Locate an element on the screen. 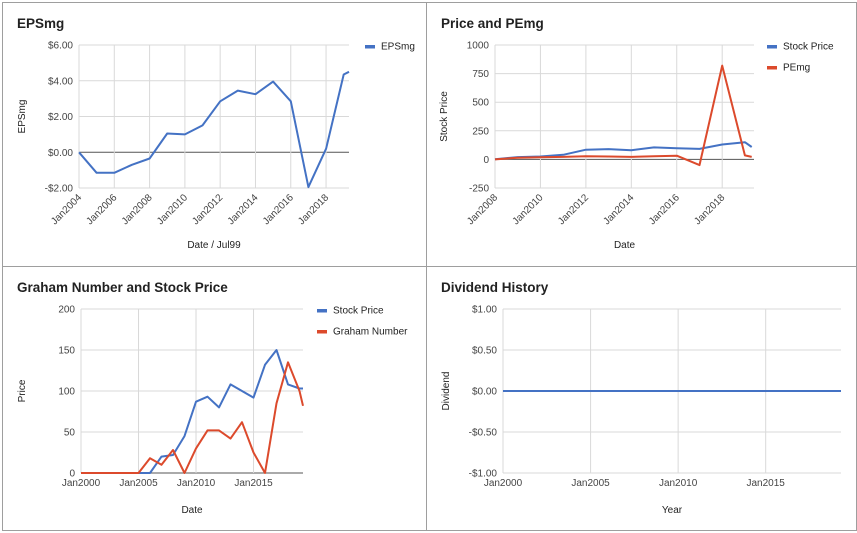 This screenshot has height=533, width=857. y-tick-label: 1000 is located at coordinates (478, 46).